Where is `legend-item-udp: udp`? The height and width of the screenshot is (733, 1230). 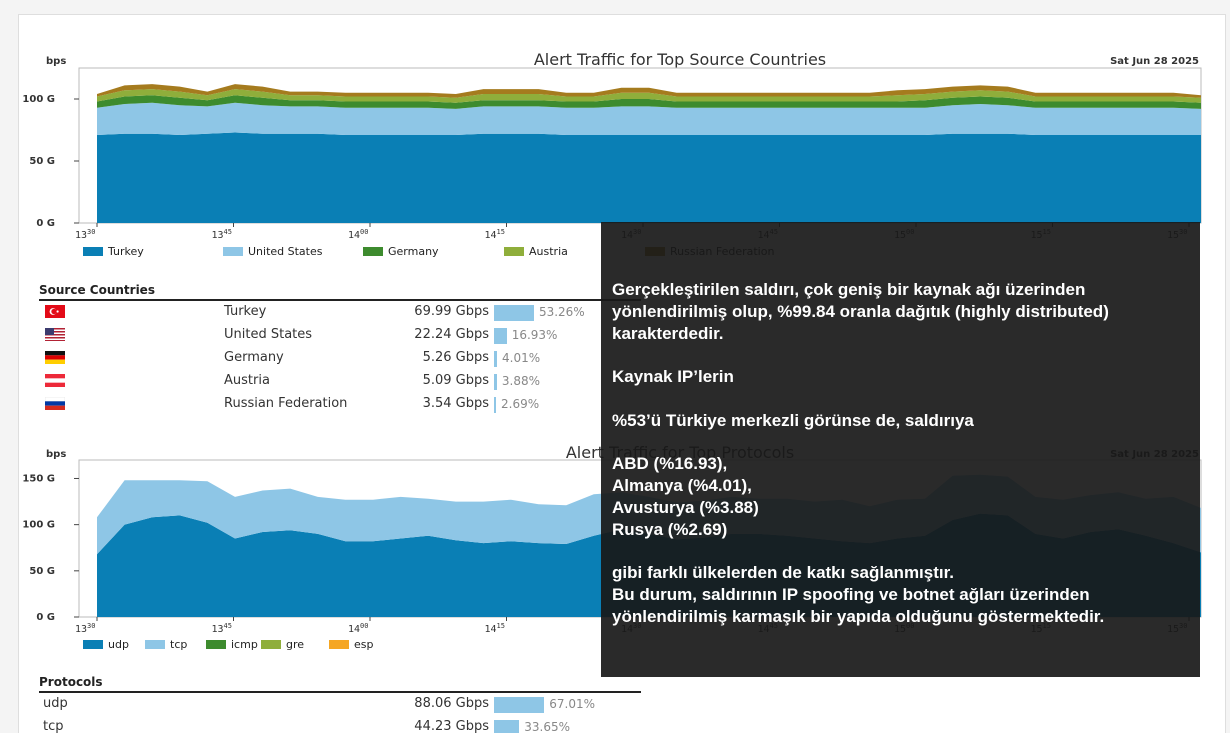
legend-item-udp: udp is located at coordinates (106, 644).